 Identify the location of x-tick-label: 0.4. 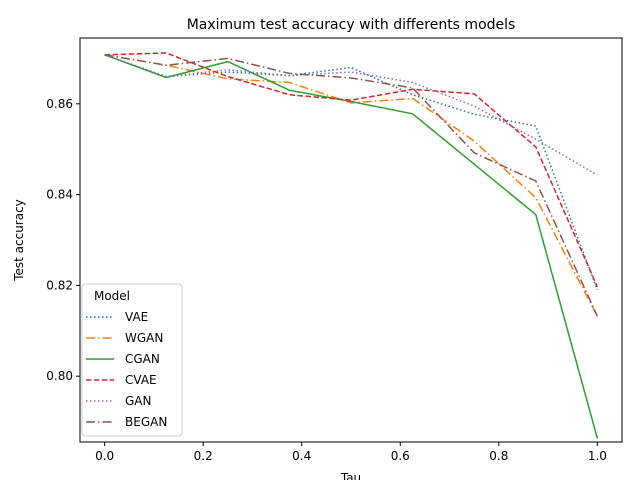
(301, 456).